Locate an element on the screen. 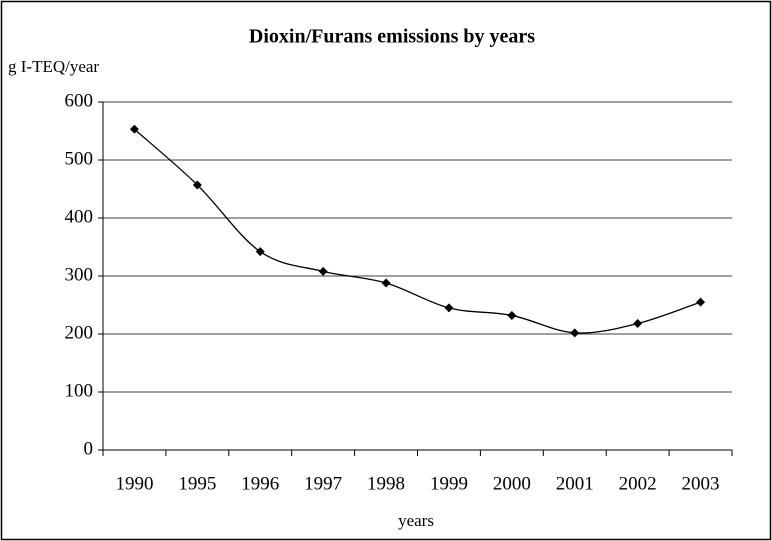 The width and height of the screenshot is (772, 541). x-tick-label: 1990 is located at coordinates (134, 483).